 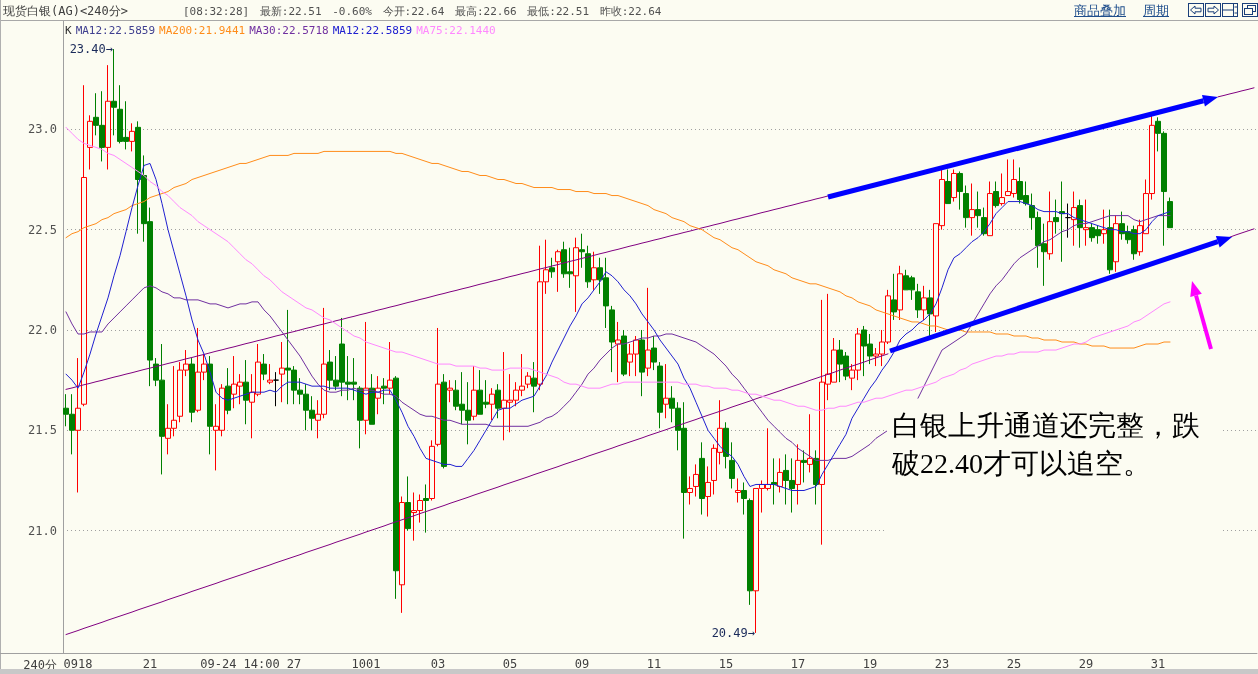 What do you see at coordinates (150, 664) in the screenshot?
I see `x-tick-label: 21` at bounding box center [150, 664].